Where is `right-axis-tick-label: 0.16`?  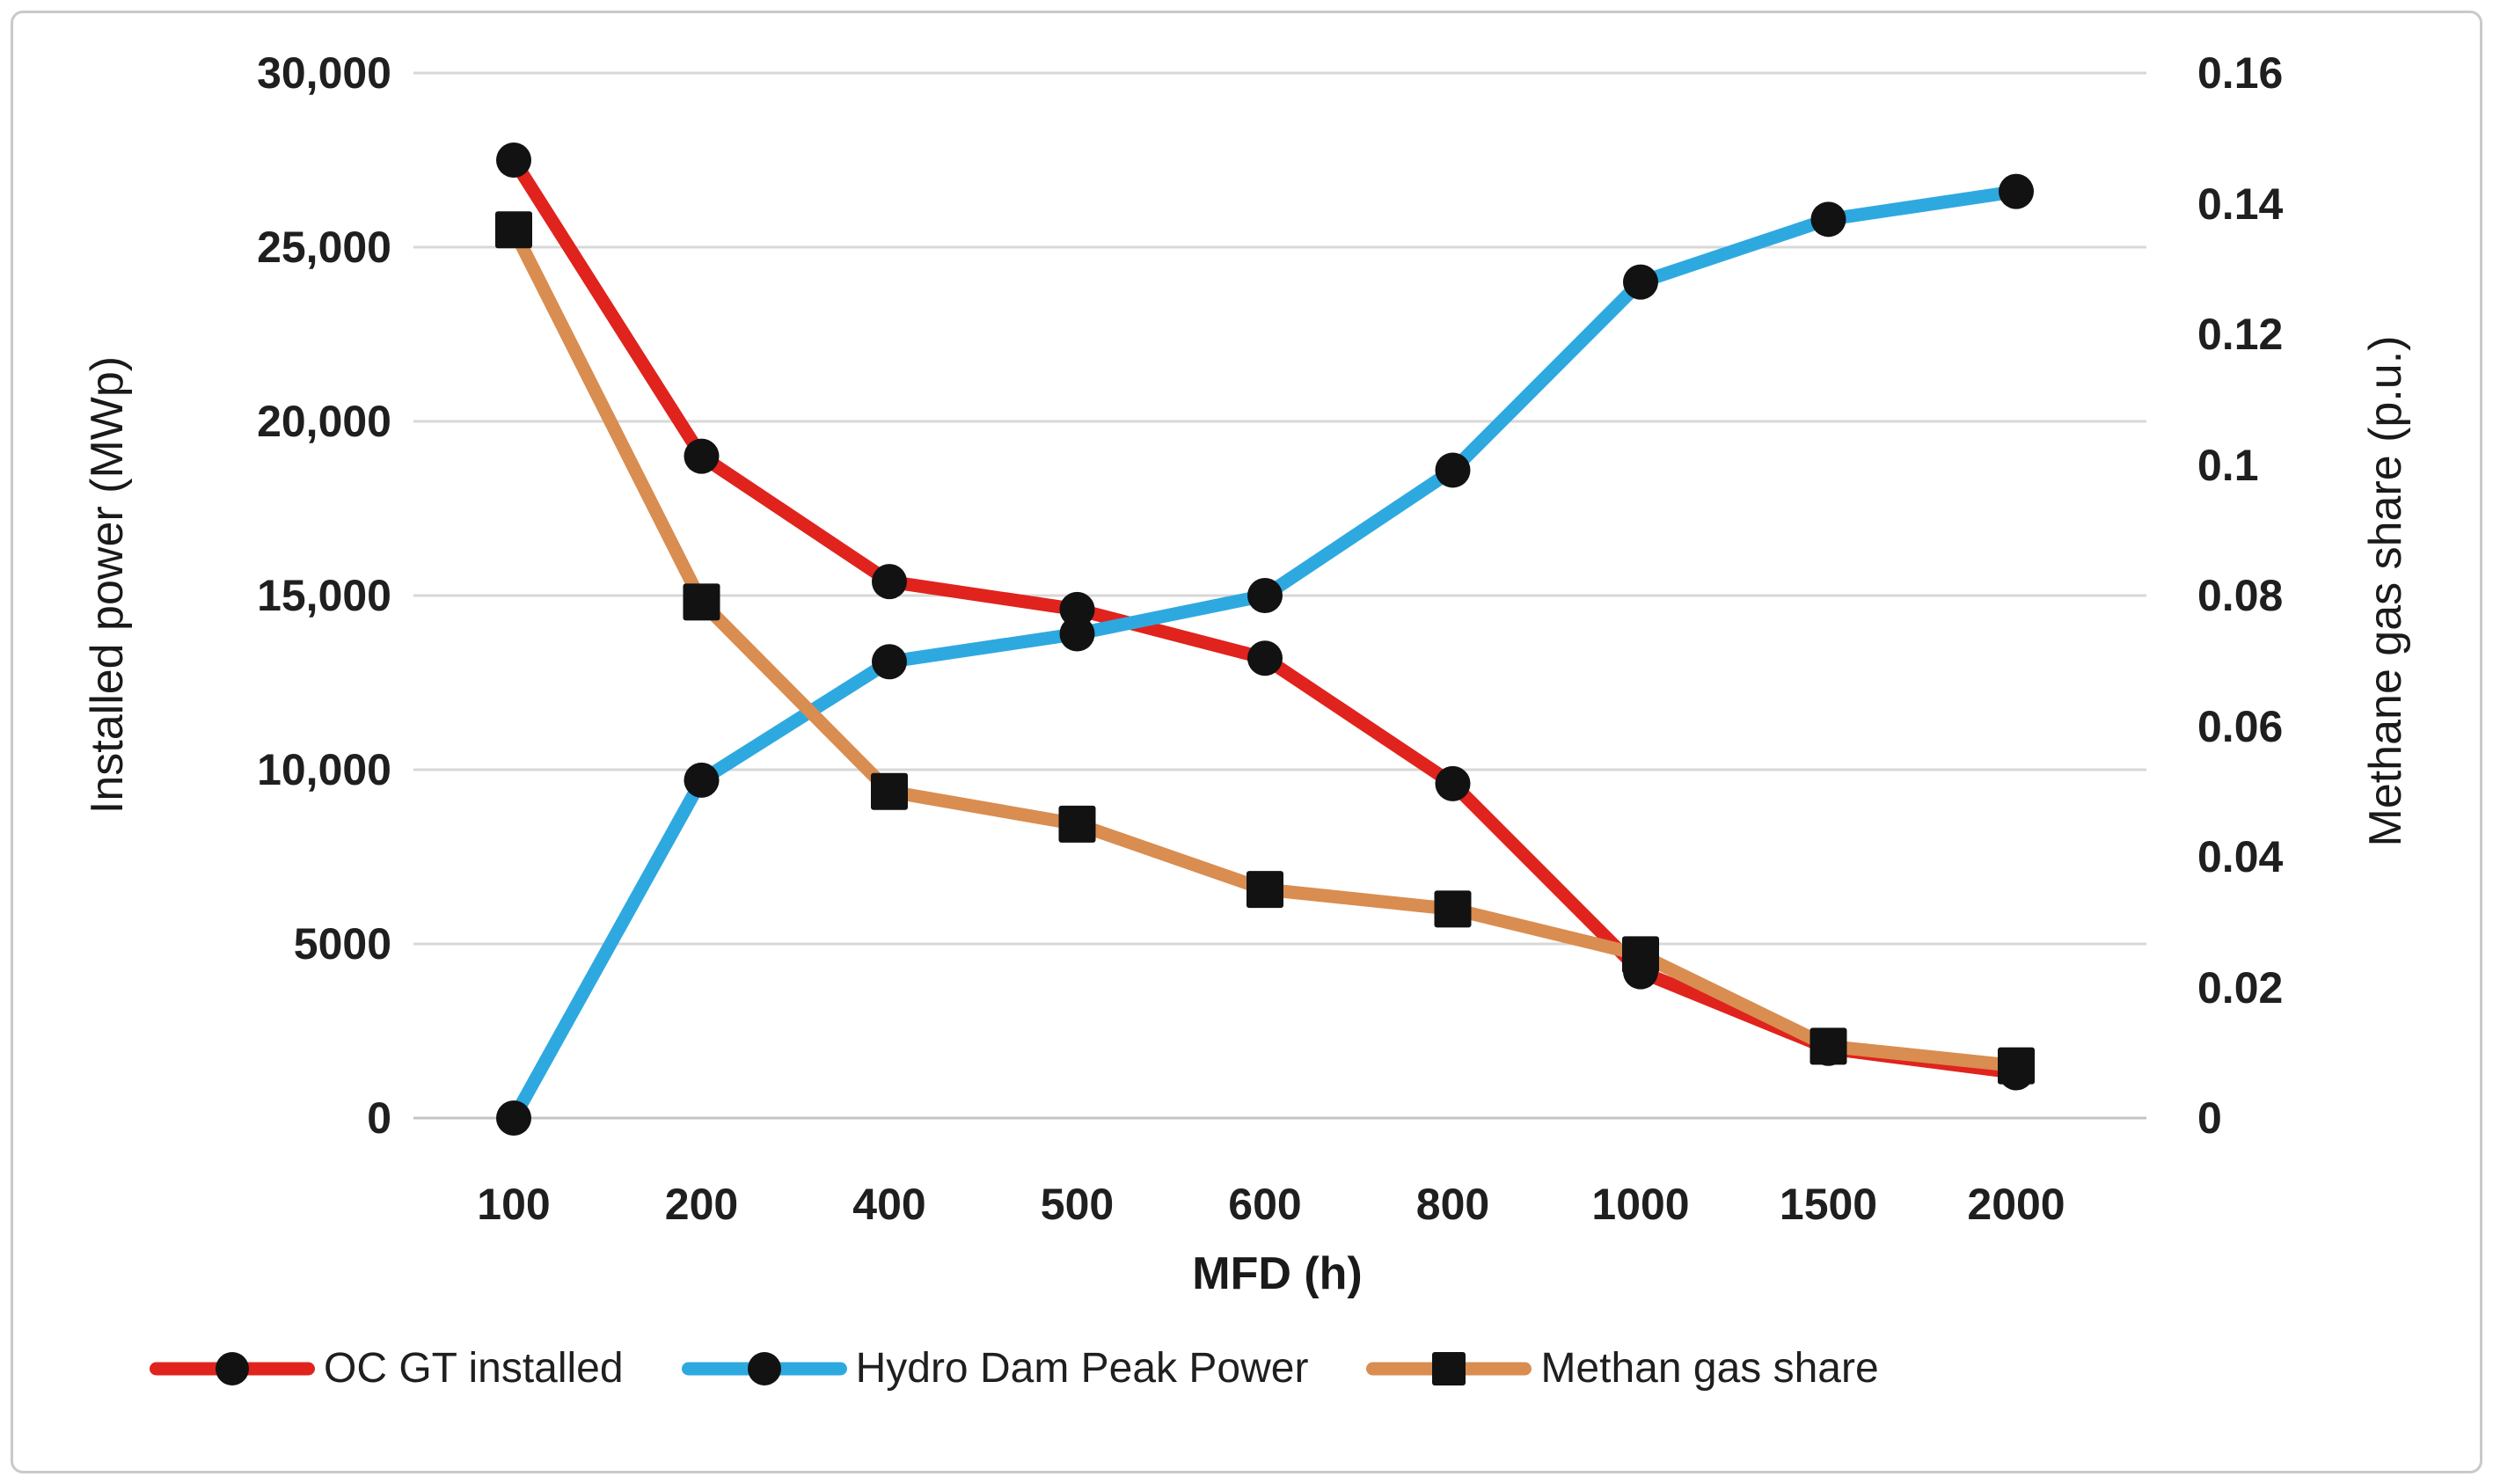 right-axis-tick-label: 0.16 is located at coordinates (2240, 73).